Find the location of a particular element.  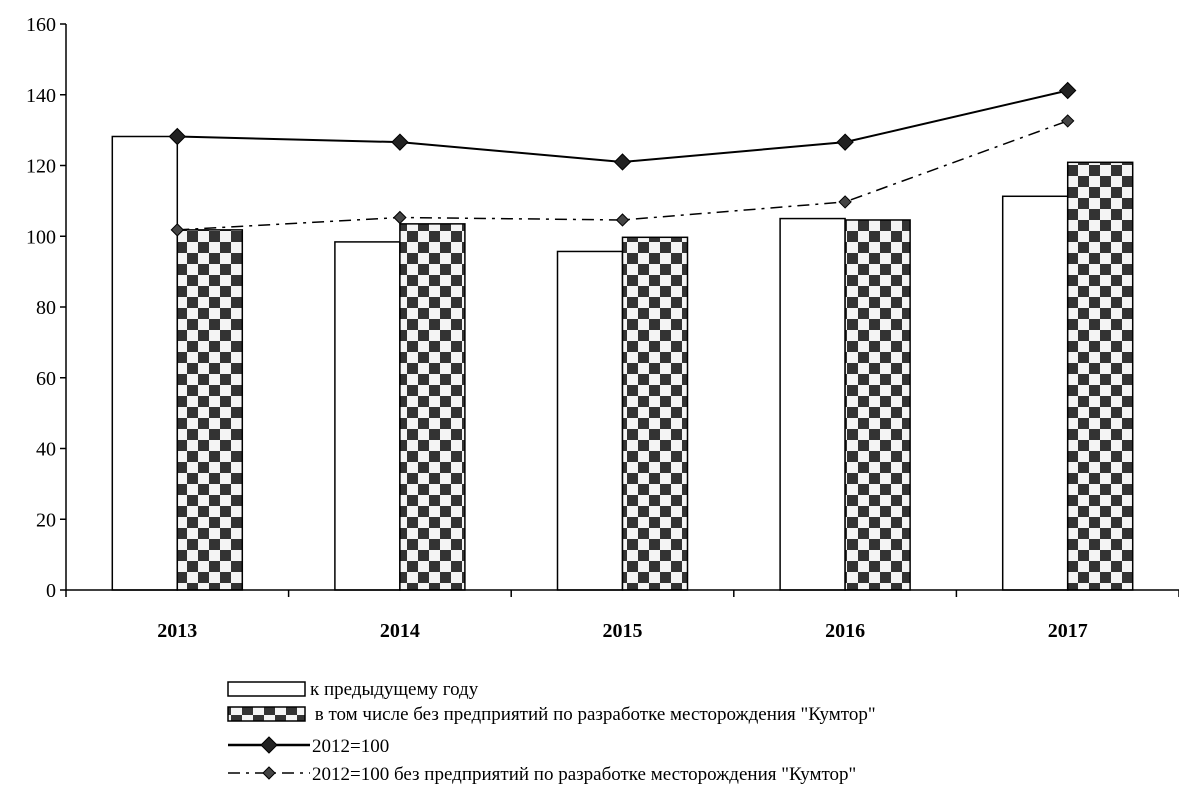

marker-solid-2016 is located at coordinates (845, 142).